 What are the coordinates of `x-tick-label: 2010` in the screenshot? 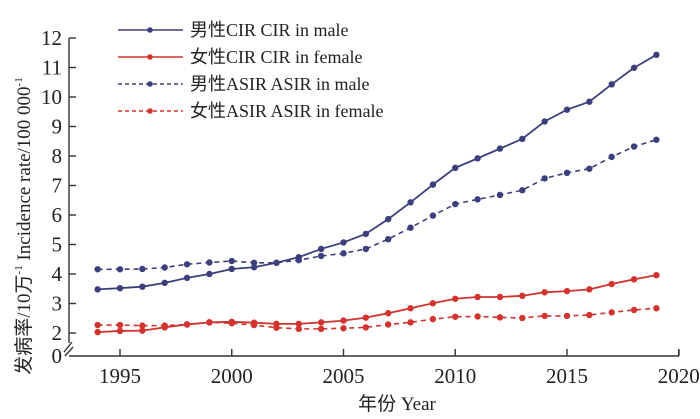 It's located at (455, 376).